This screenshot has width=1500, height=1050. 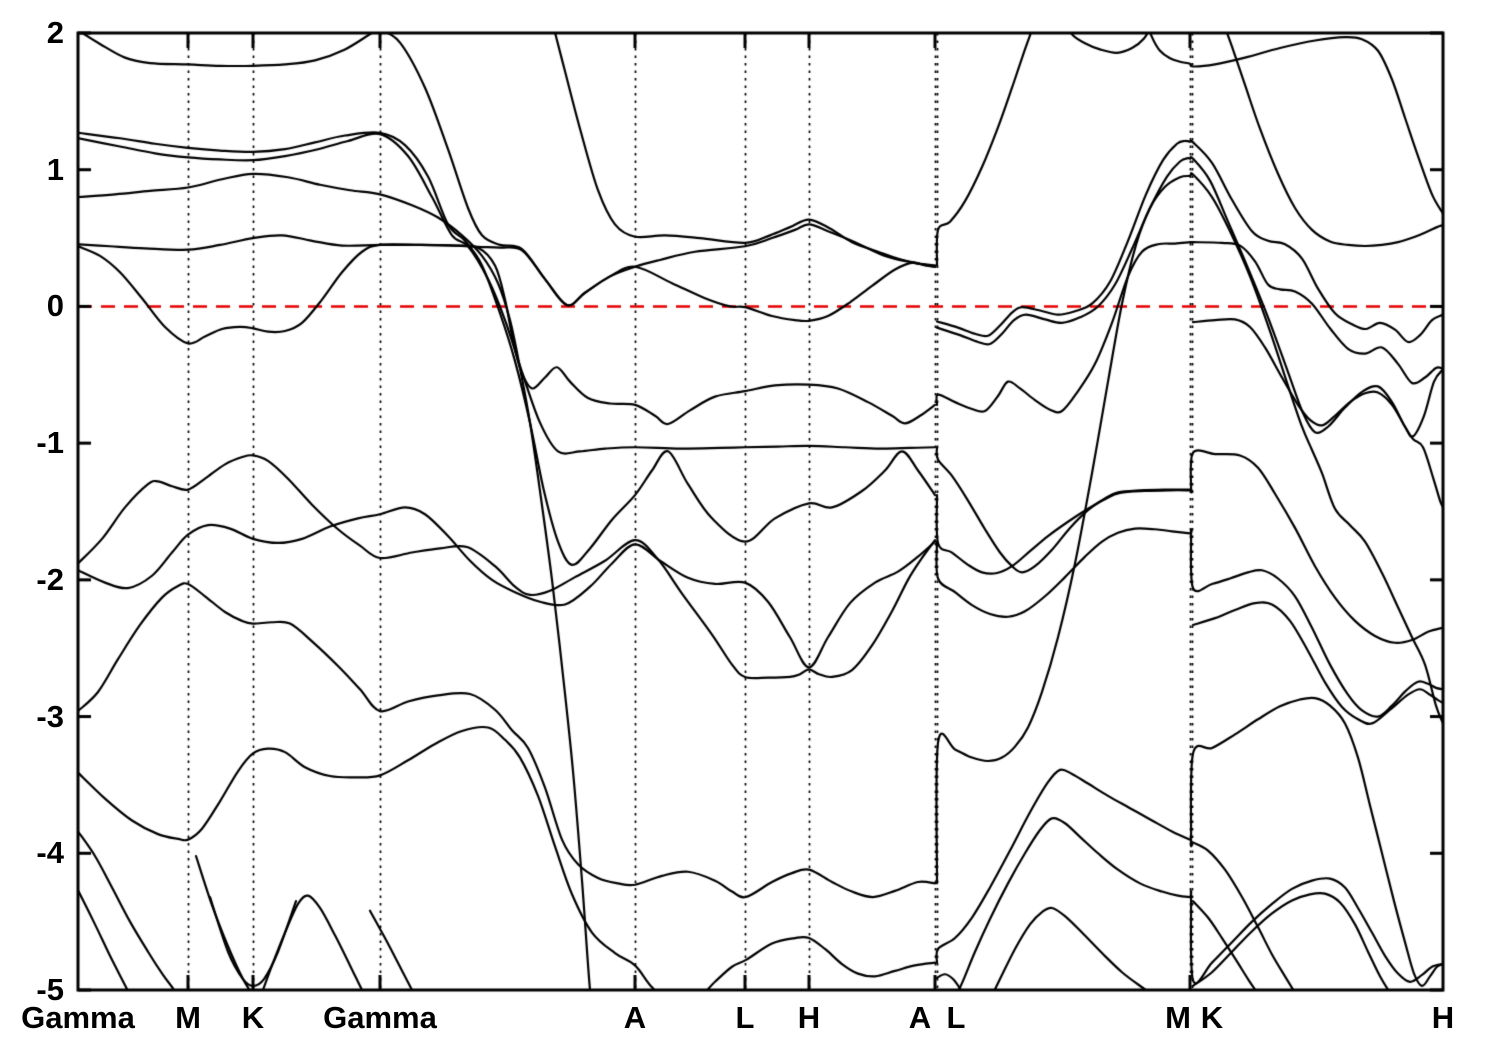 I want to click on y-axis-label--1: -1, so click(x=50, y=443).